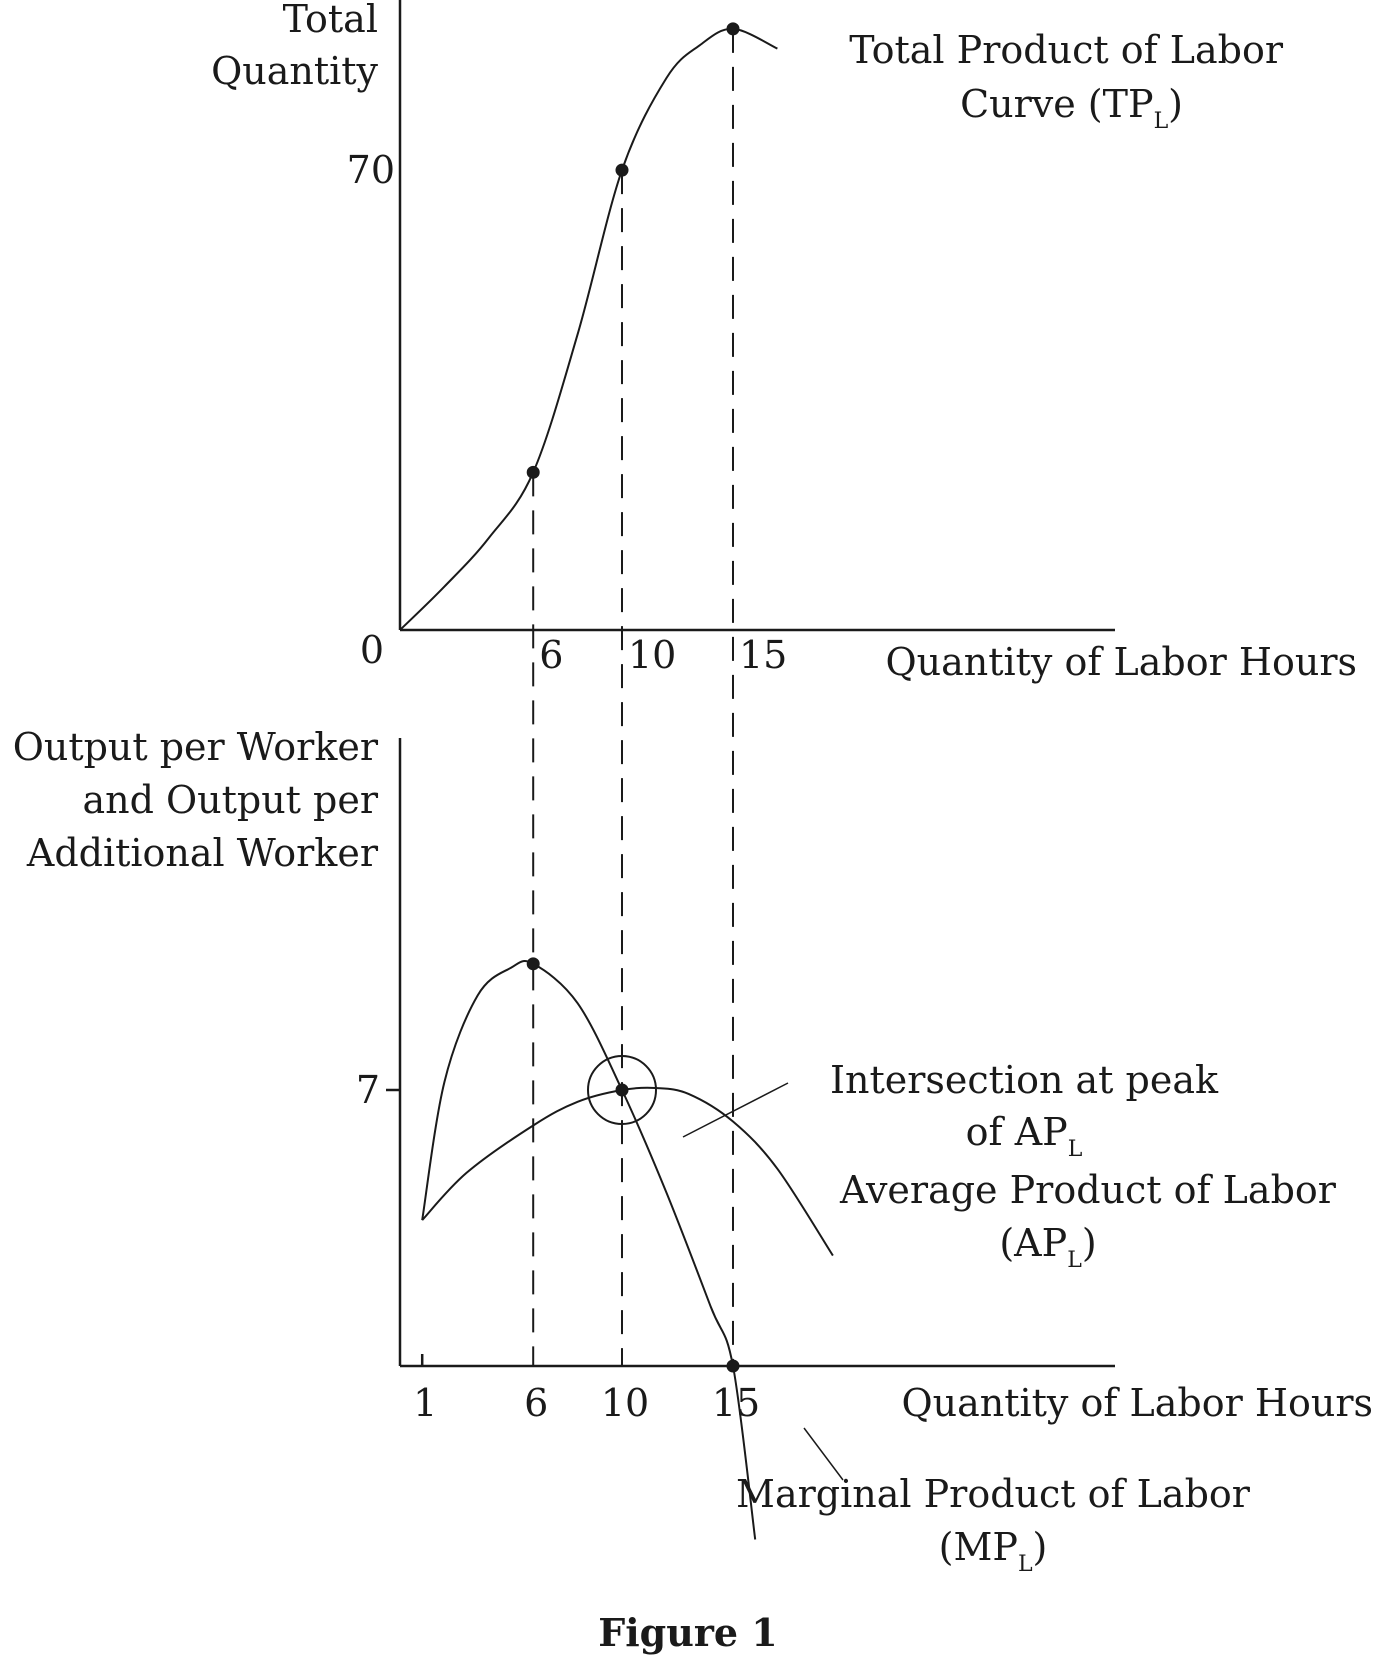 The image size is (1375, 1664). I want to click on bottom-y-label-line2: and Output per, so click(230, 800).